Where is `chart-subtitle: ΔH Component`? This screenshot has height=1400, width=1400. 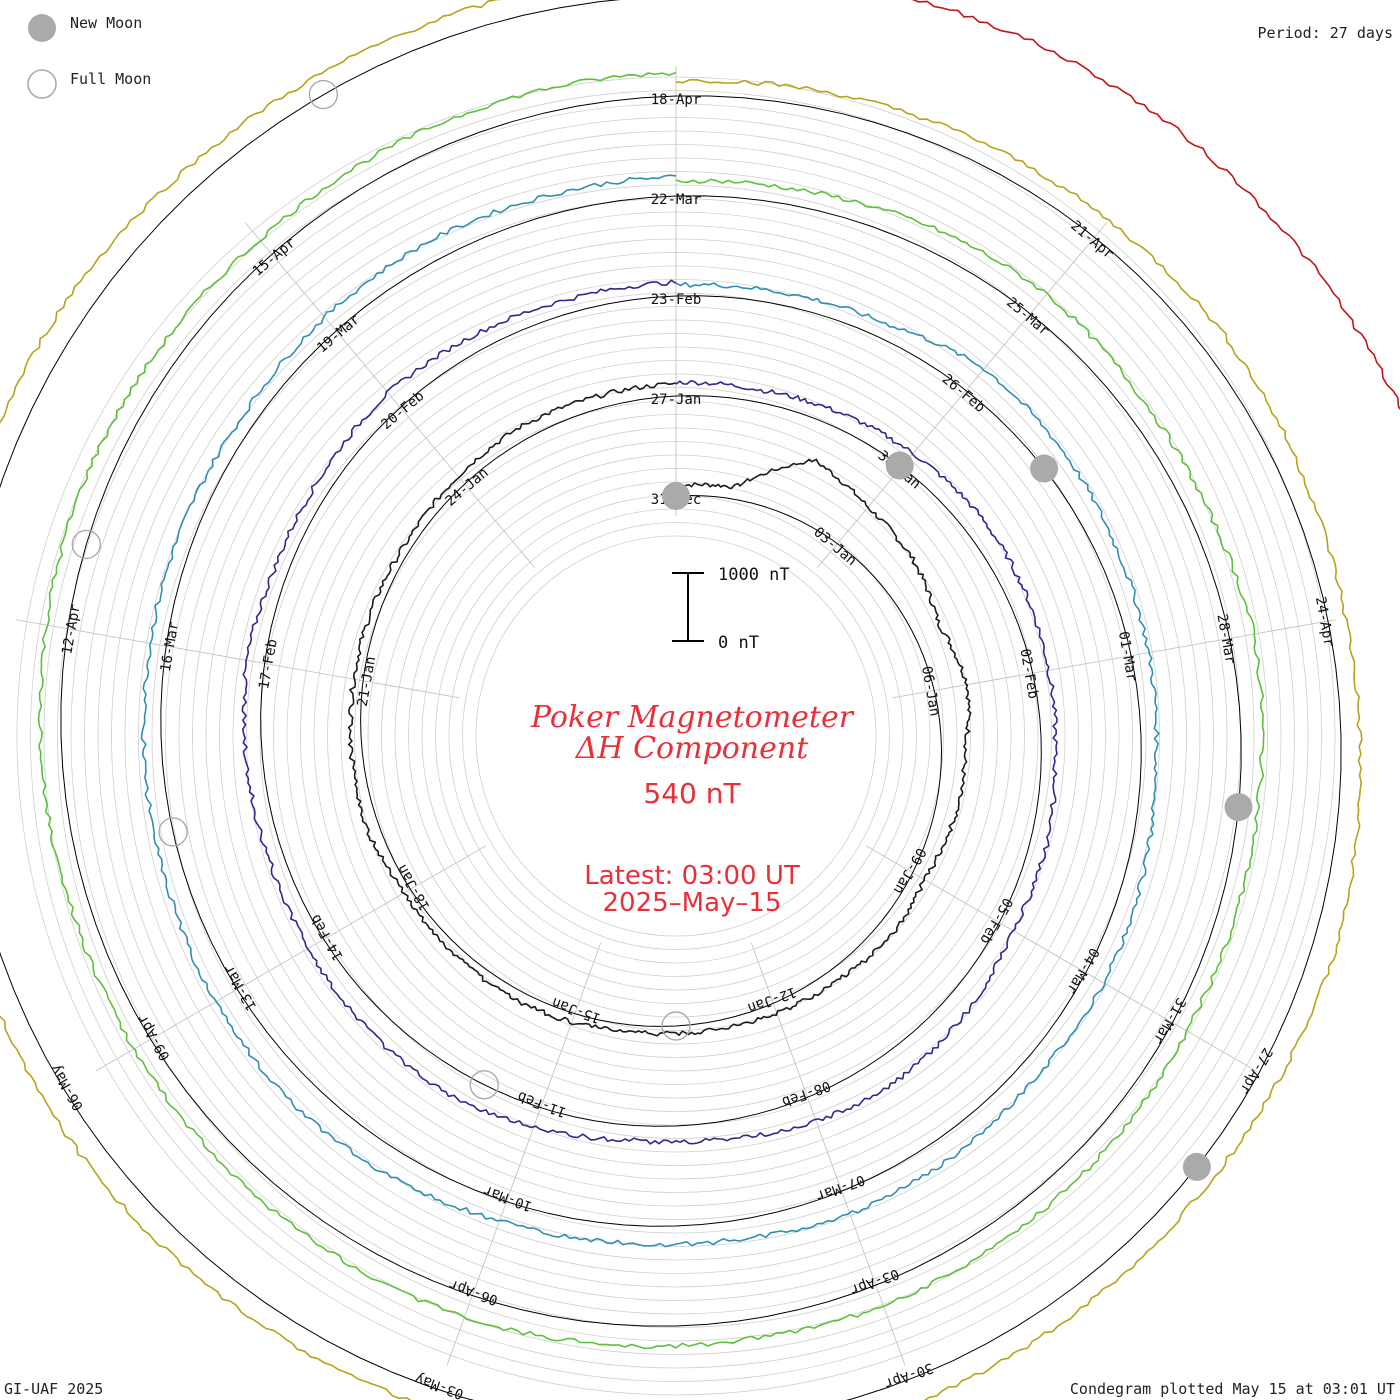
chart-subtitle: ΔH Component is located at coordinates (692, 748).